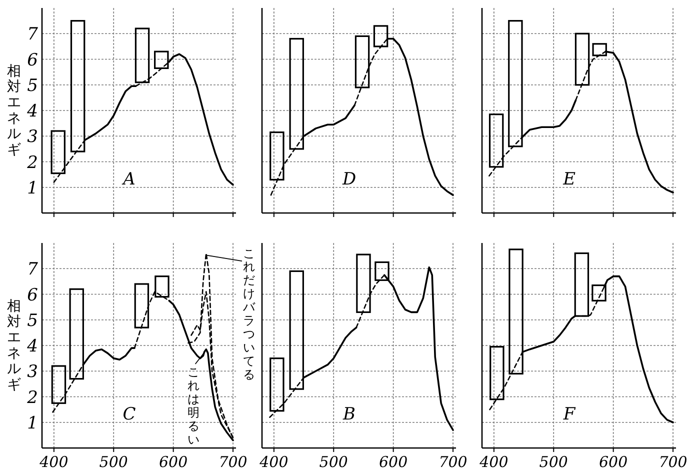 Image resolution: width=693 pixels, height=470 pixels. I want to click on text: D, so click(348, 179).